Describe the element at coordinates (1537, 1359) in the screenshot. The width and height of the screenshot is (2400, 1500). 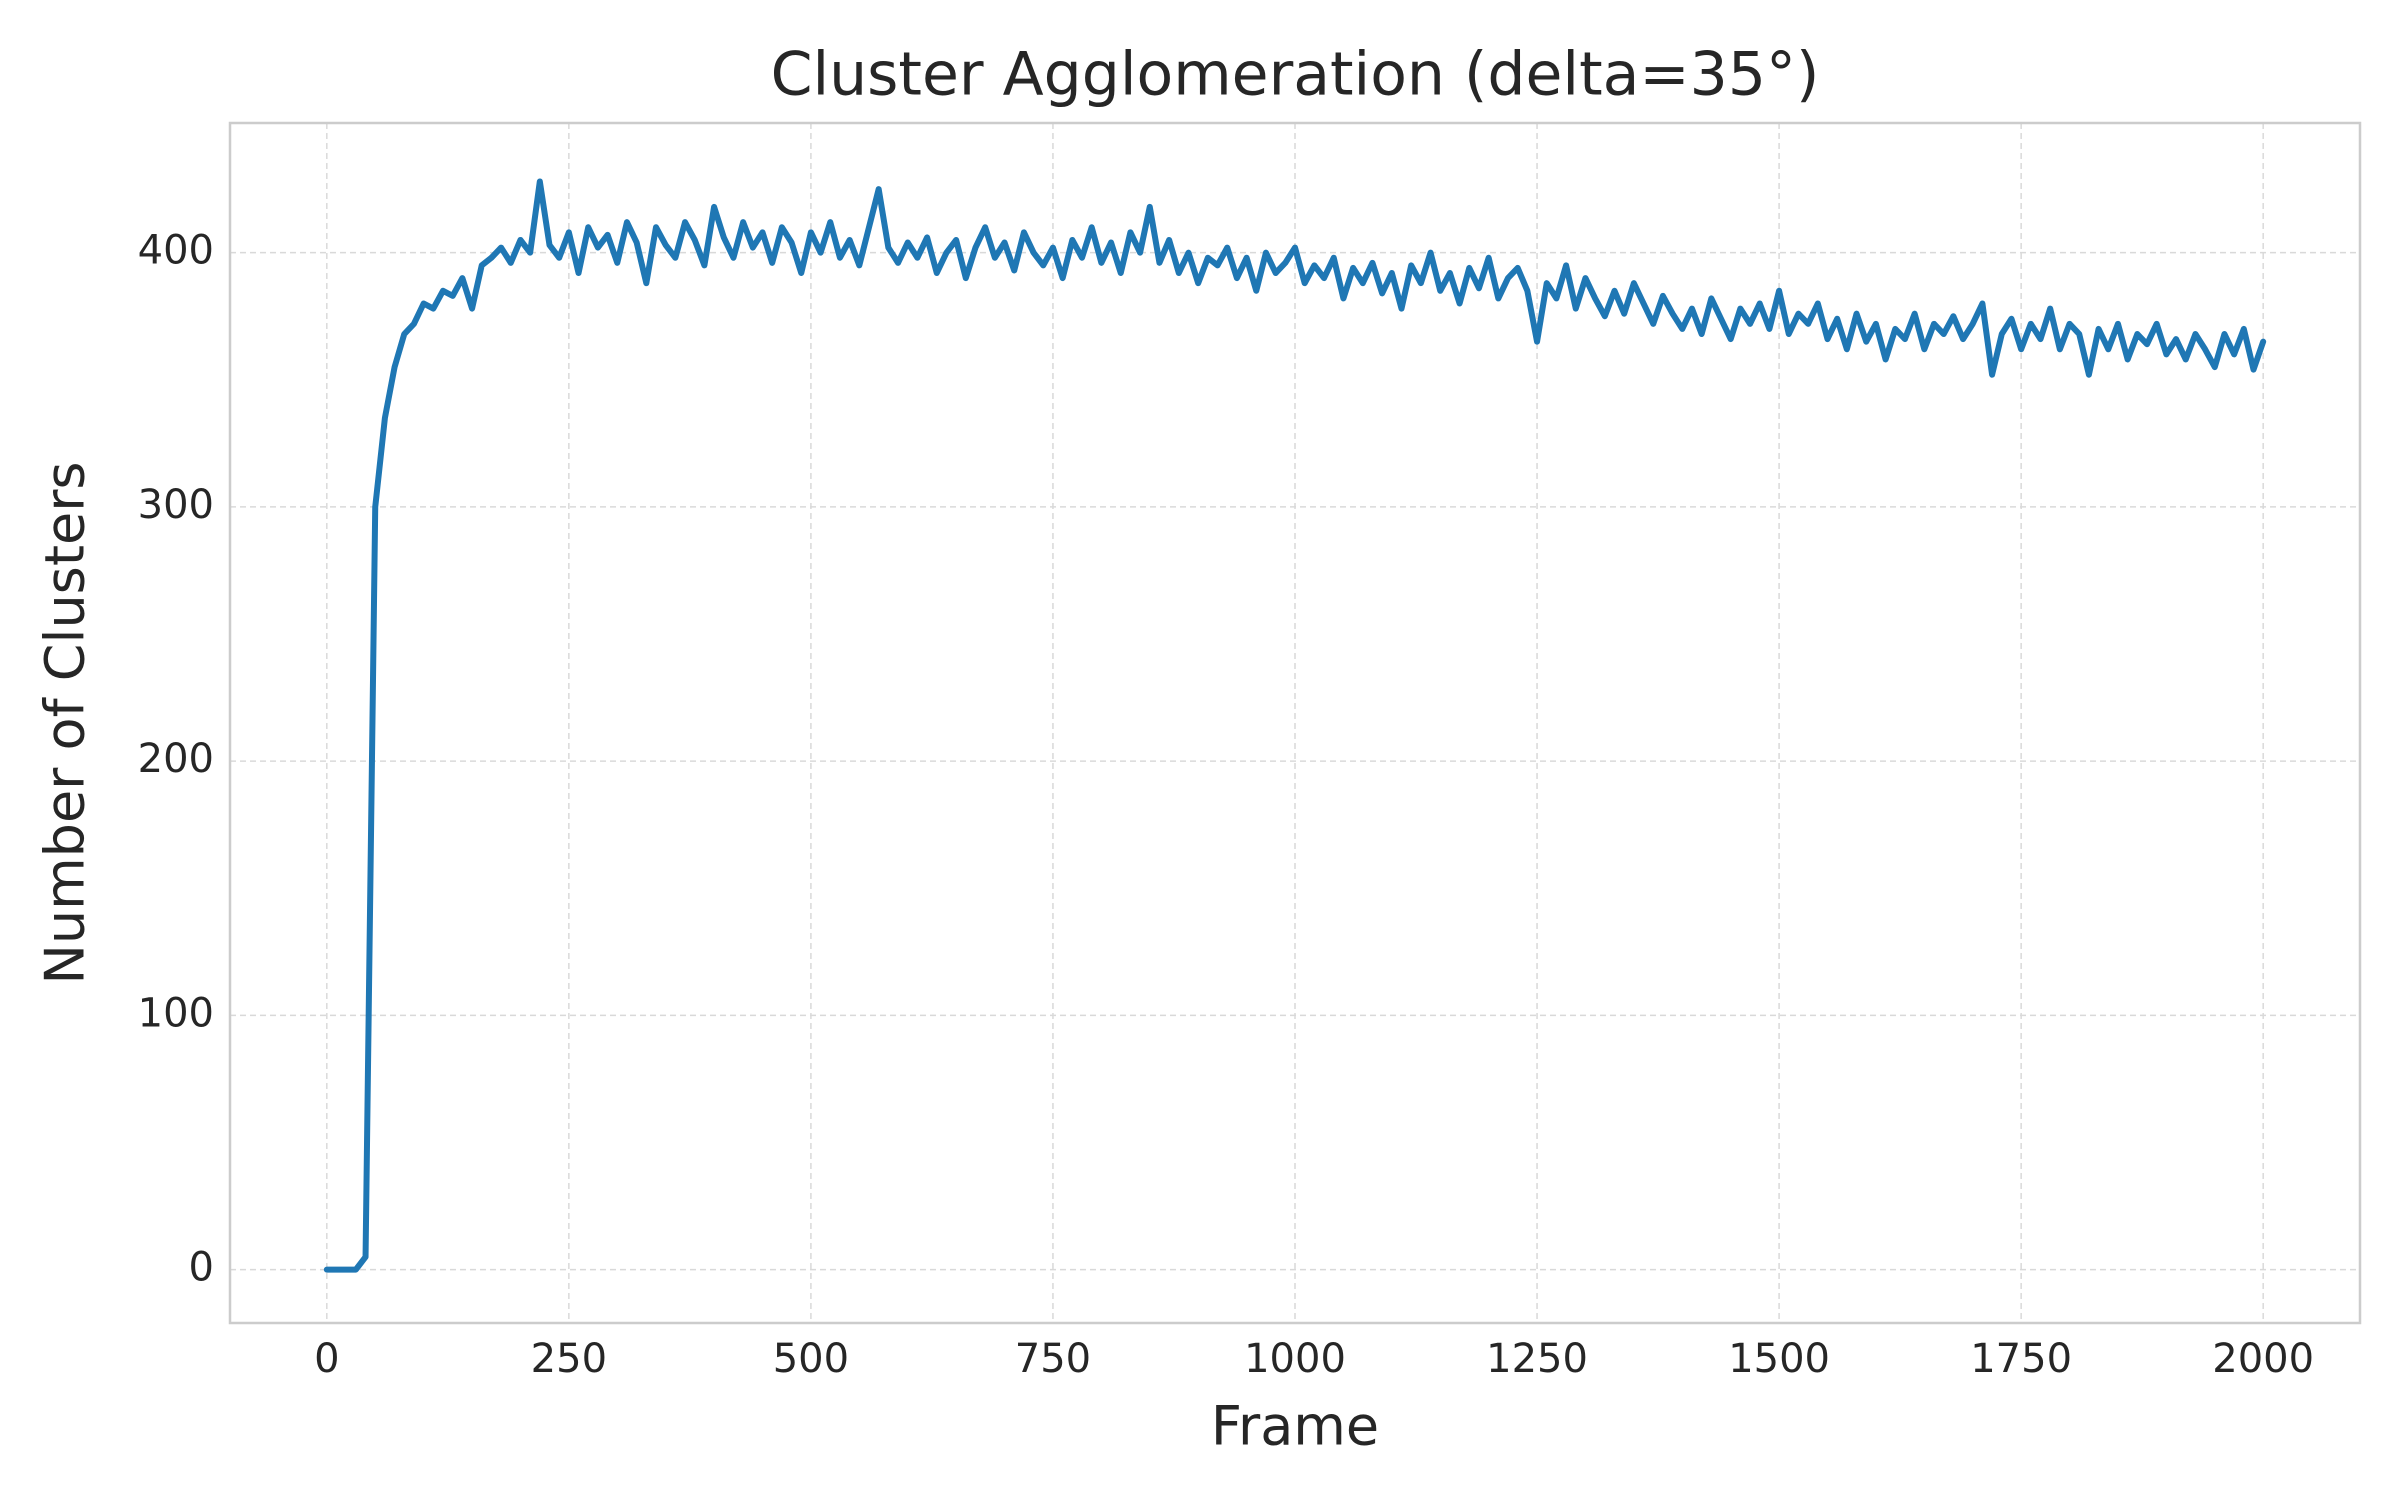
I see `x-tick-label: 1250` at that location.